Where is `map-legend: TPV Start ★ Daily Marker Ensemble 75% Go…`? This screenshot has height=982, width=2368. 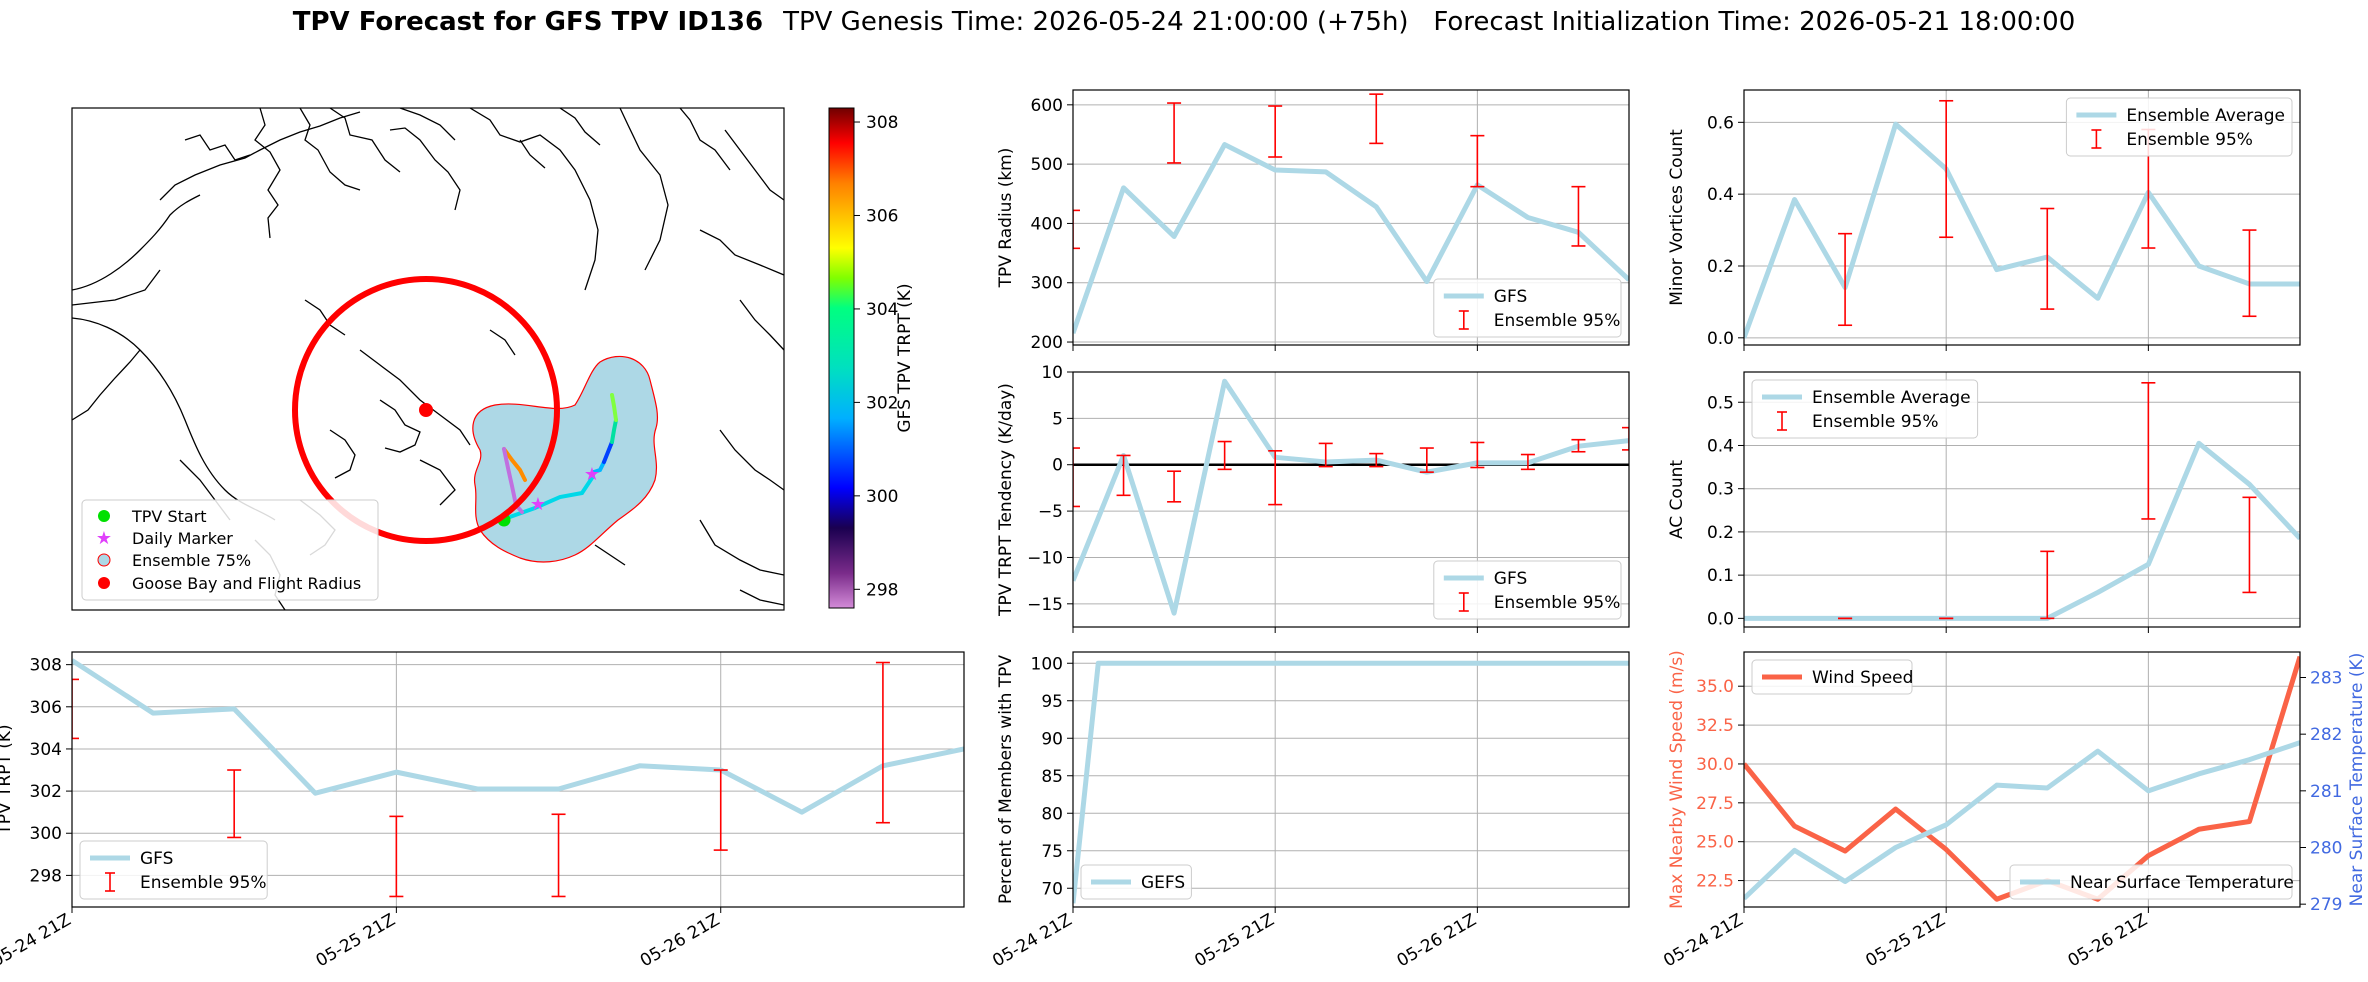
map-legend: TPV Start ★ Daily Marker Ensemble 75% Go… is located at coordinates (230, 550).